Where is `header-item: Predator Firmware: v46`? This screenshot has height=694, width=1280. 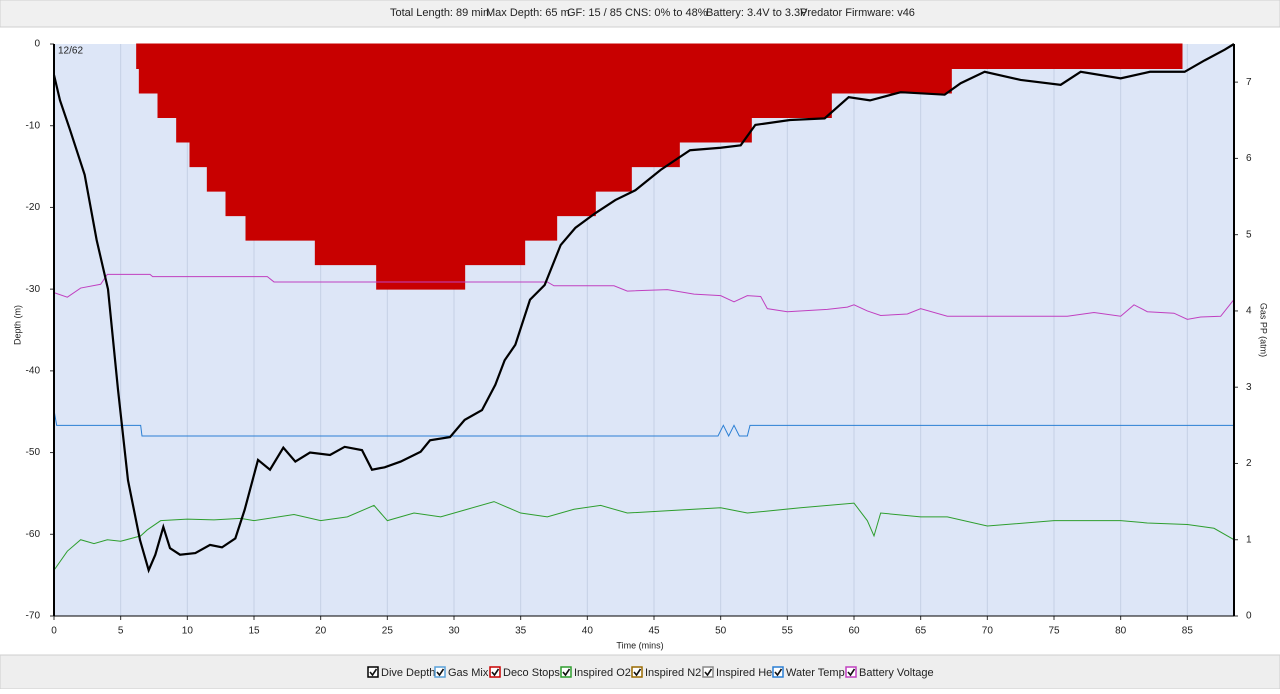
header-item: Predator Firmware: v46 is located at coordinates (857, 13).